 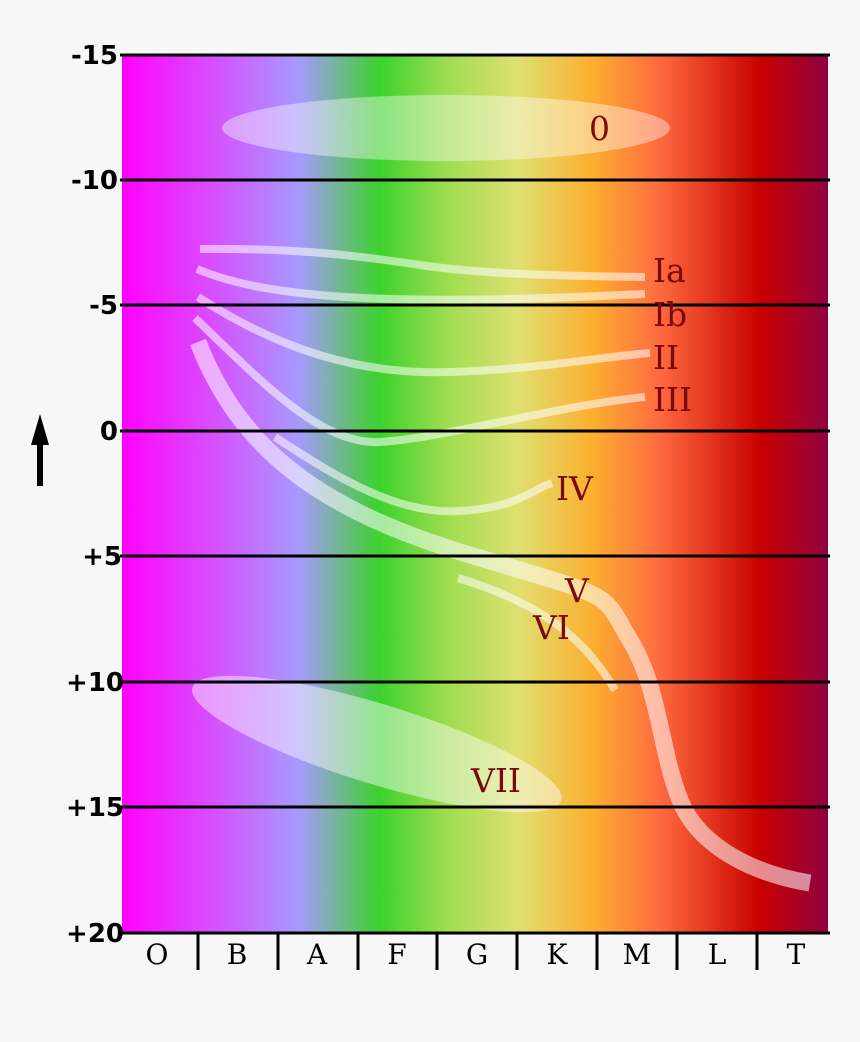 What do you see at coordinates (40, 450) in the screenshot?
I see `arrow-up-icon` at bounding box center [40, 450].